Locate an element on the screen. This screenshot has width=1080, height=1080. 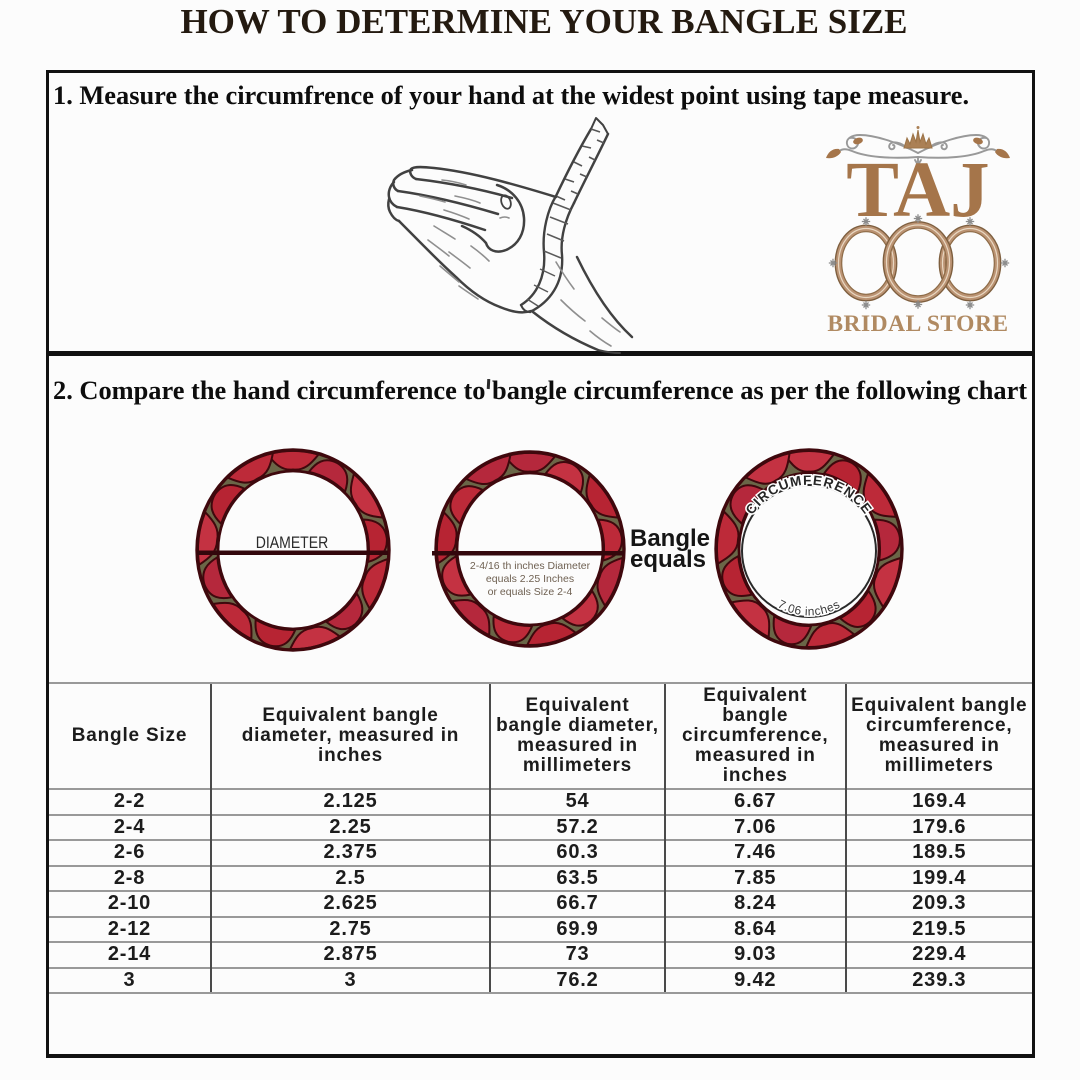
svg-text: BRIDAL STORE is located at coordinates (917, 324).